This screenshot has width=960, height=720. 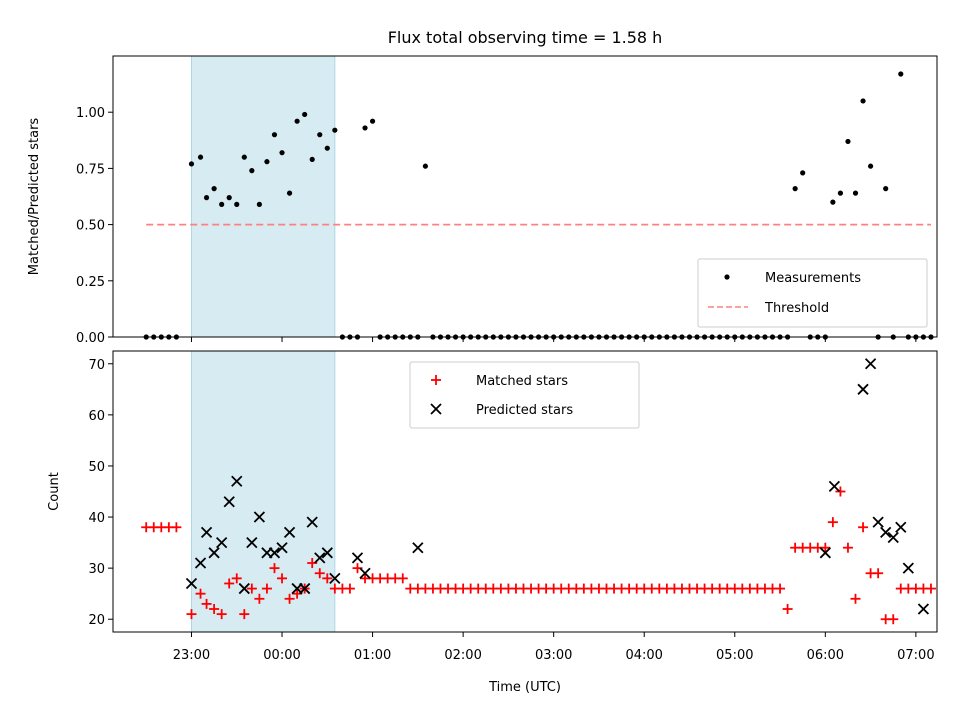 What do you see at coordinates (90, 338) in the screenshot?
I see `ratio-y-tick-label: 0.00` at bounding box center [90, 338].